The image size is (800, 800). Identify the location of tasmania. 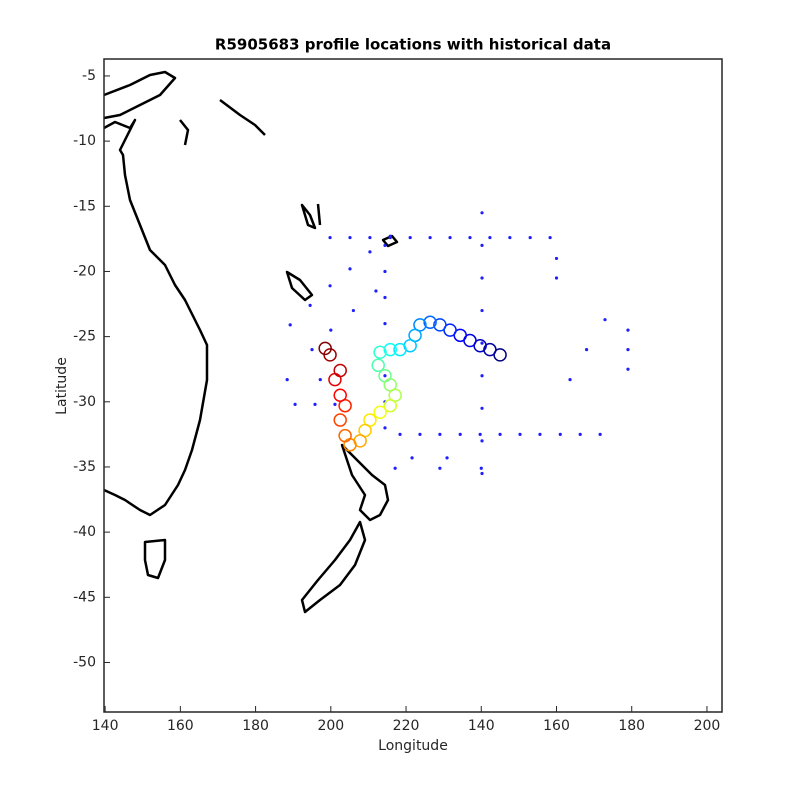
(155, 559).